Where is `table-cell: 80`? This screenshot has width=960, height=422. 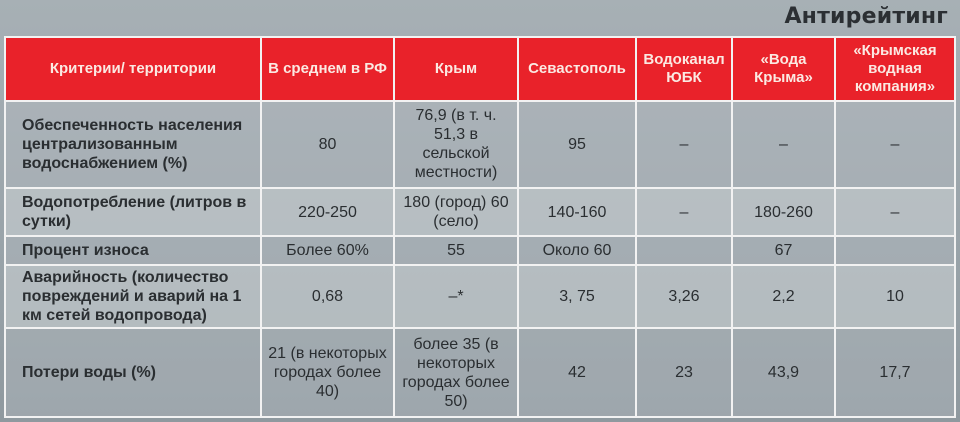 table-cell: 80 is located at coordinates (327, 144).